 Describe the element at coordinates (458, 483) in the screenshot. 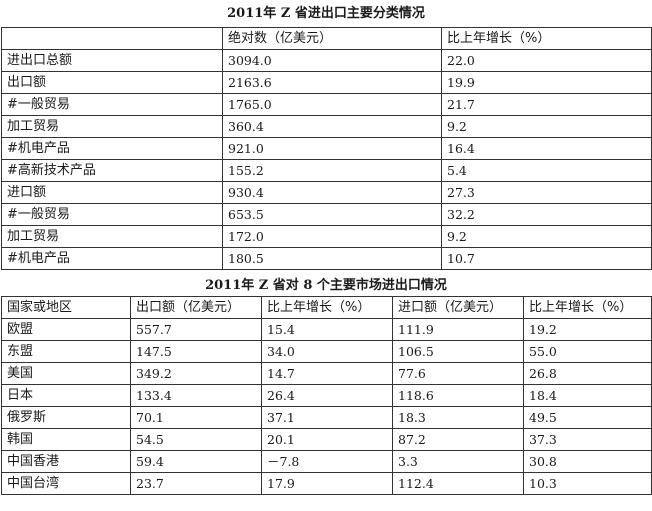

I see `cell-import: 112.4` at that location.